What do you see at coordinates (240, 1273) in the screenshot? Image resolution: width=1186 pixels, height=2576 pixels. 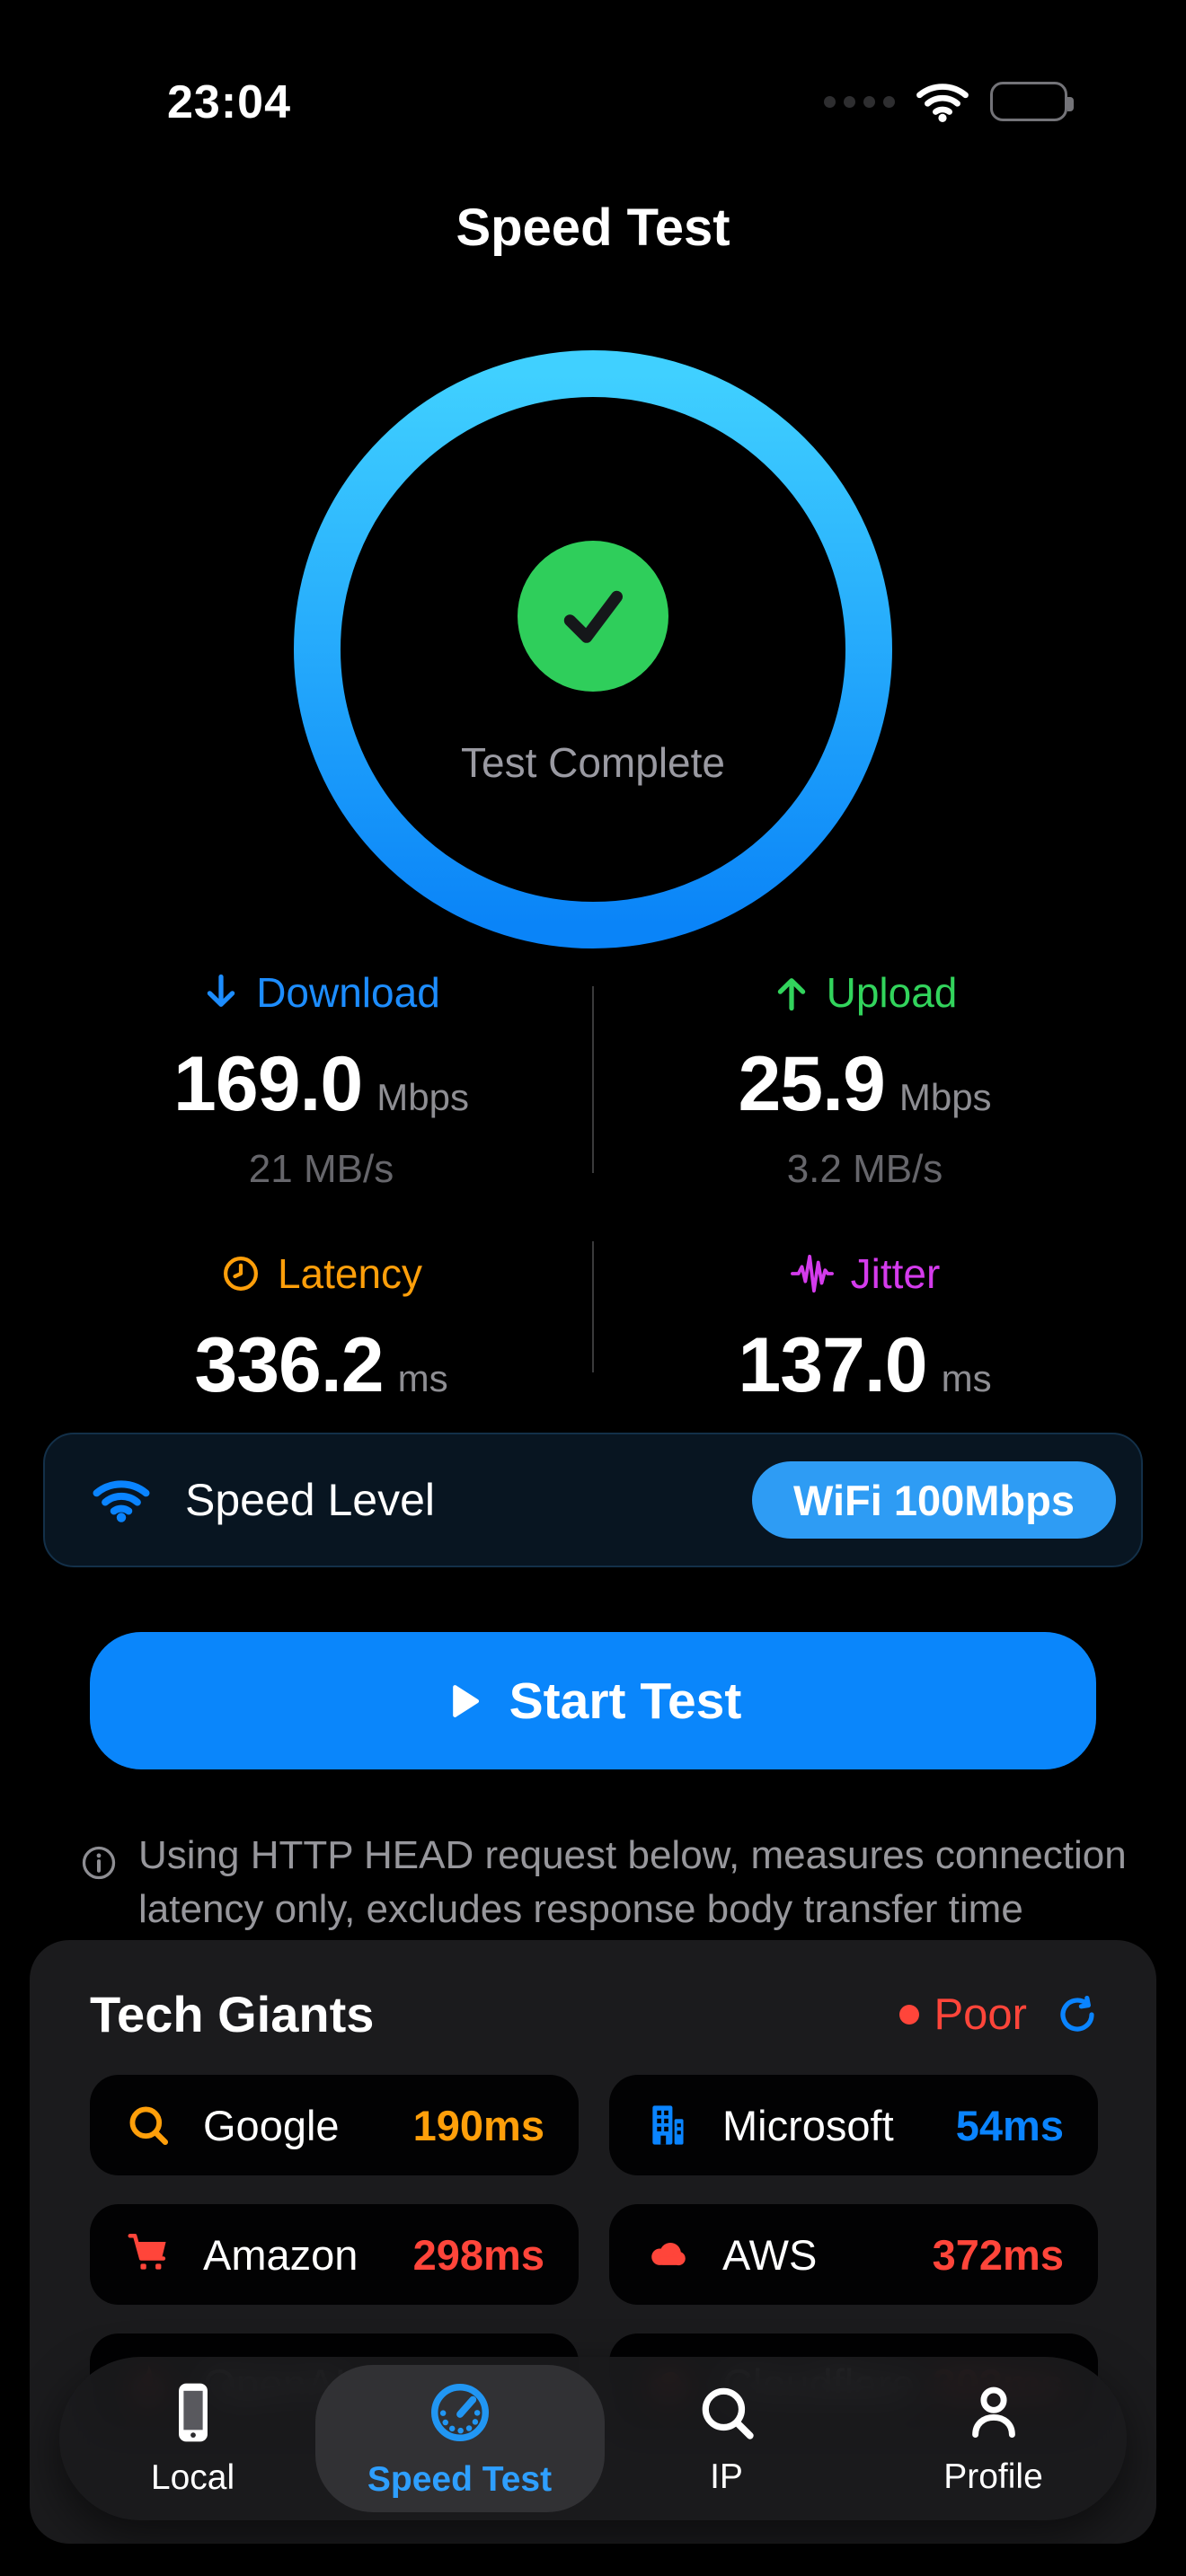 I see `clock-icon` at bounding box center [240, 1273].